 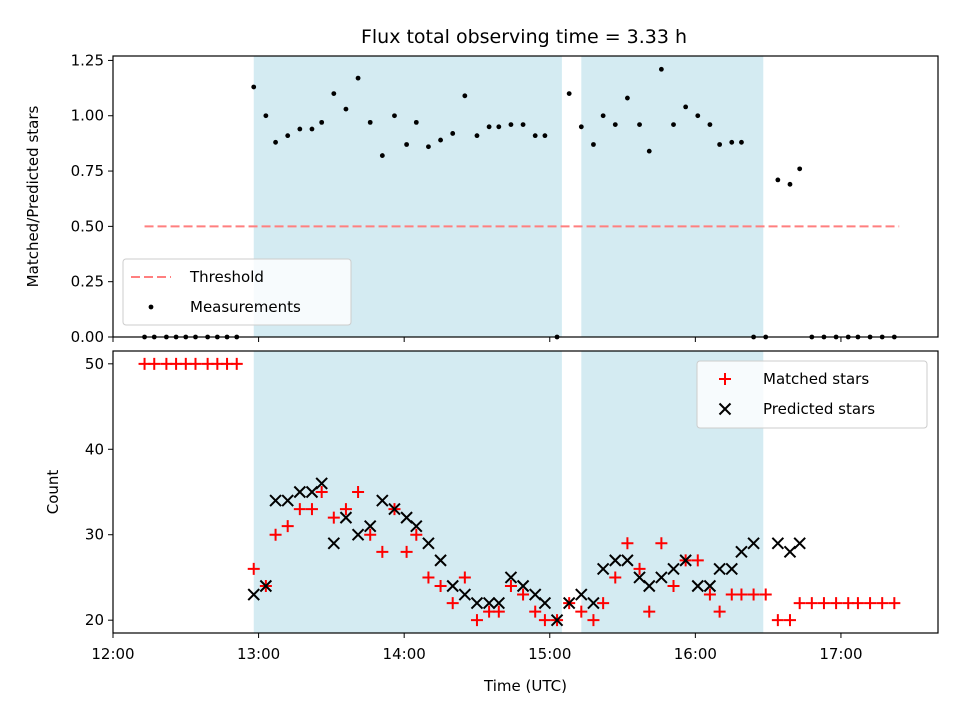 I want to click on bottom-legend: Matched stars Predicted stars, so click(x=812, y=394).